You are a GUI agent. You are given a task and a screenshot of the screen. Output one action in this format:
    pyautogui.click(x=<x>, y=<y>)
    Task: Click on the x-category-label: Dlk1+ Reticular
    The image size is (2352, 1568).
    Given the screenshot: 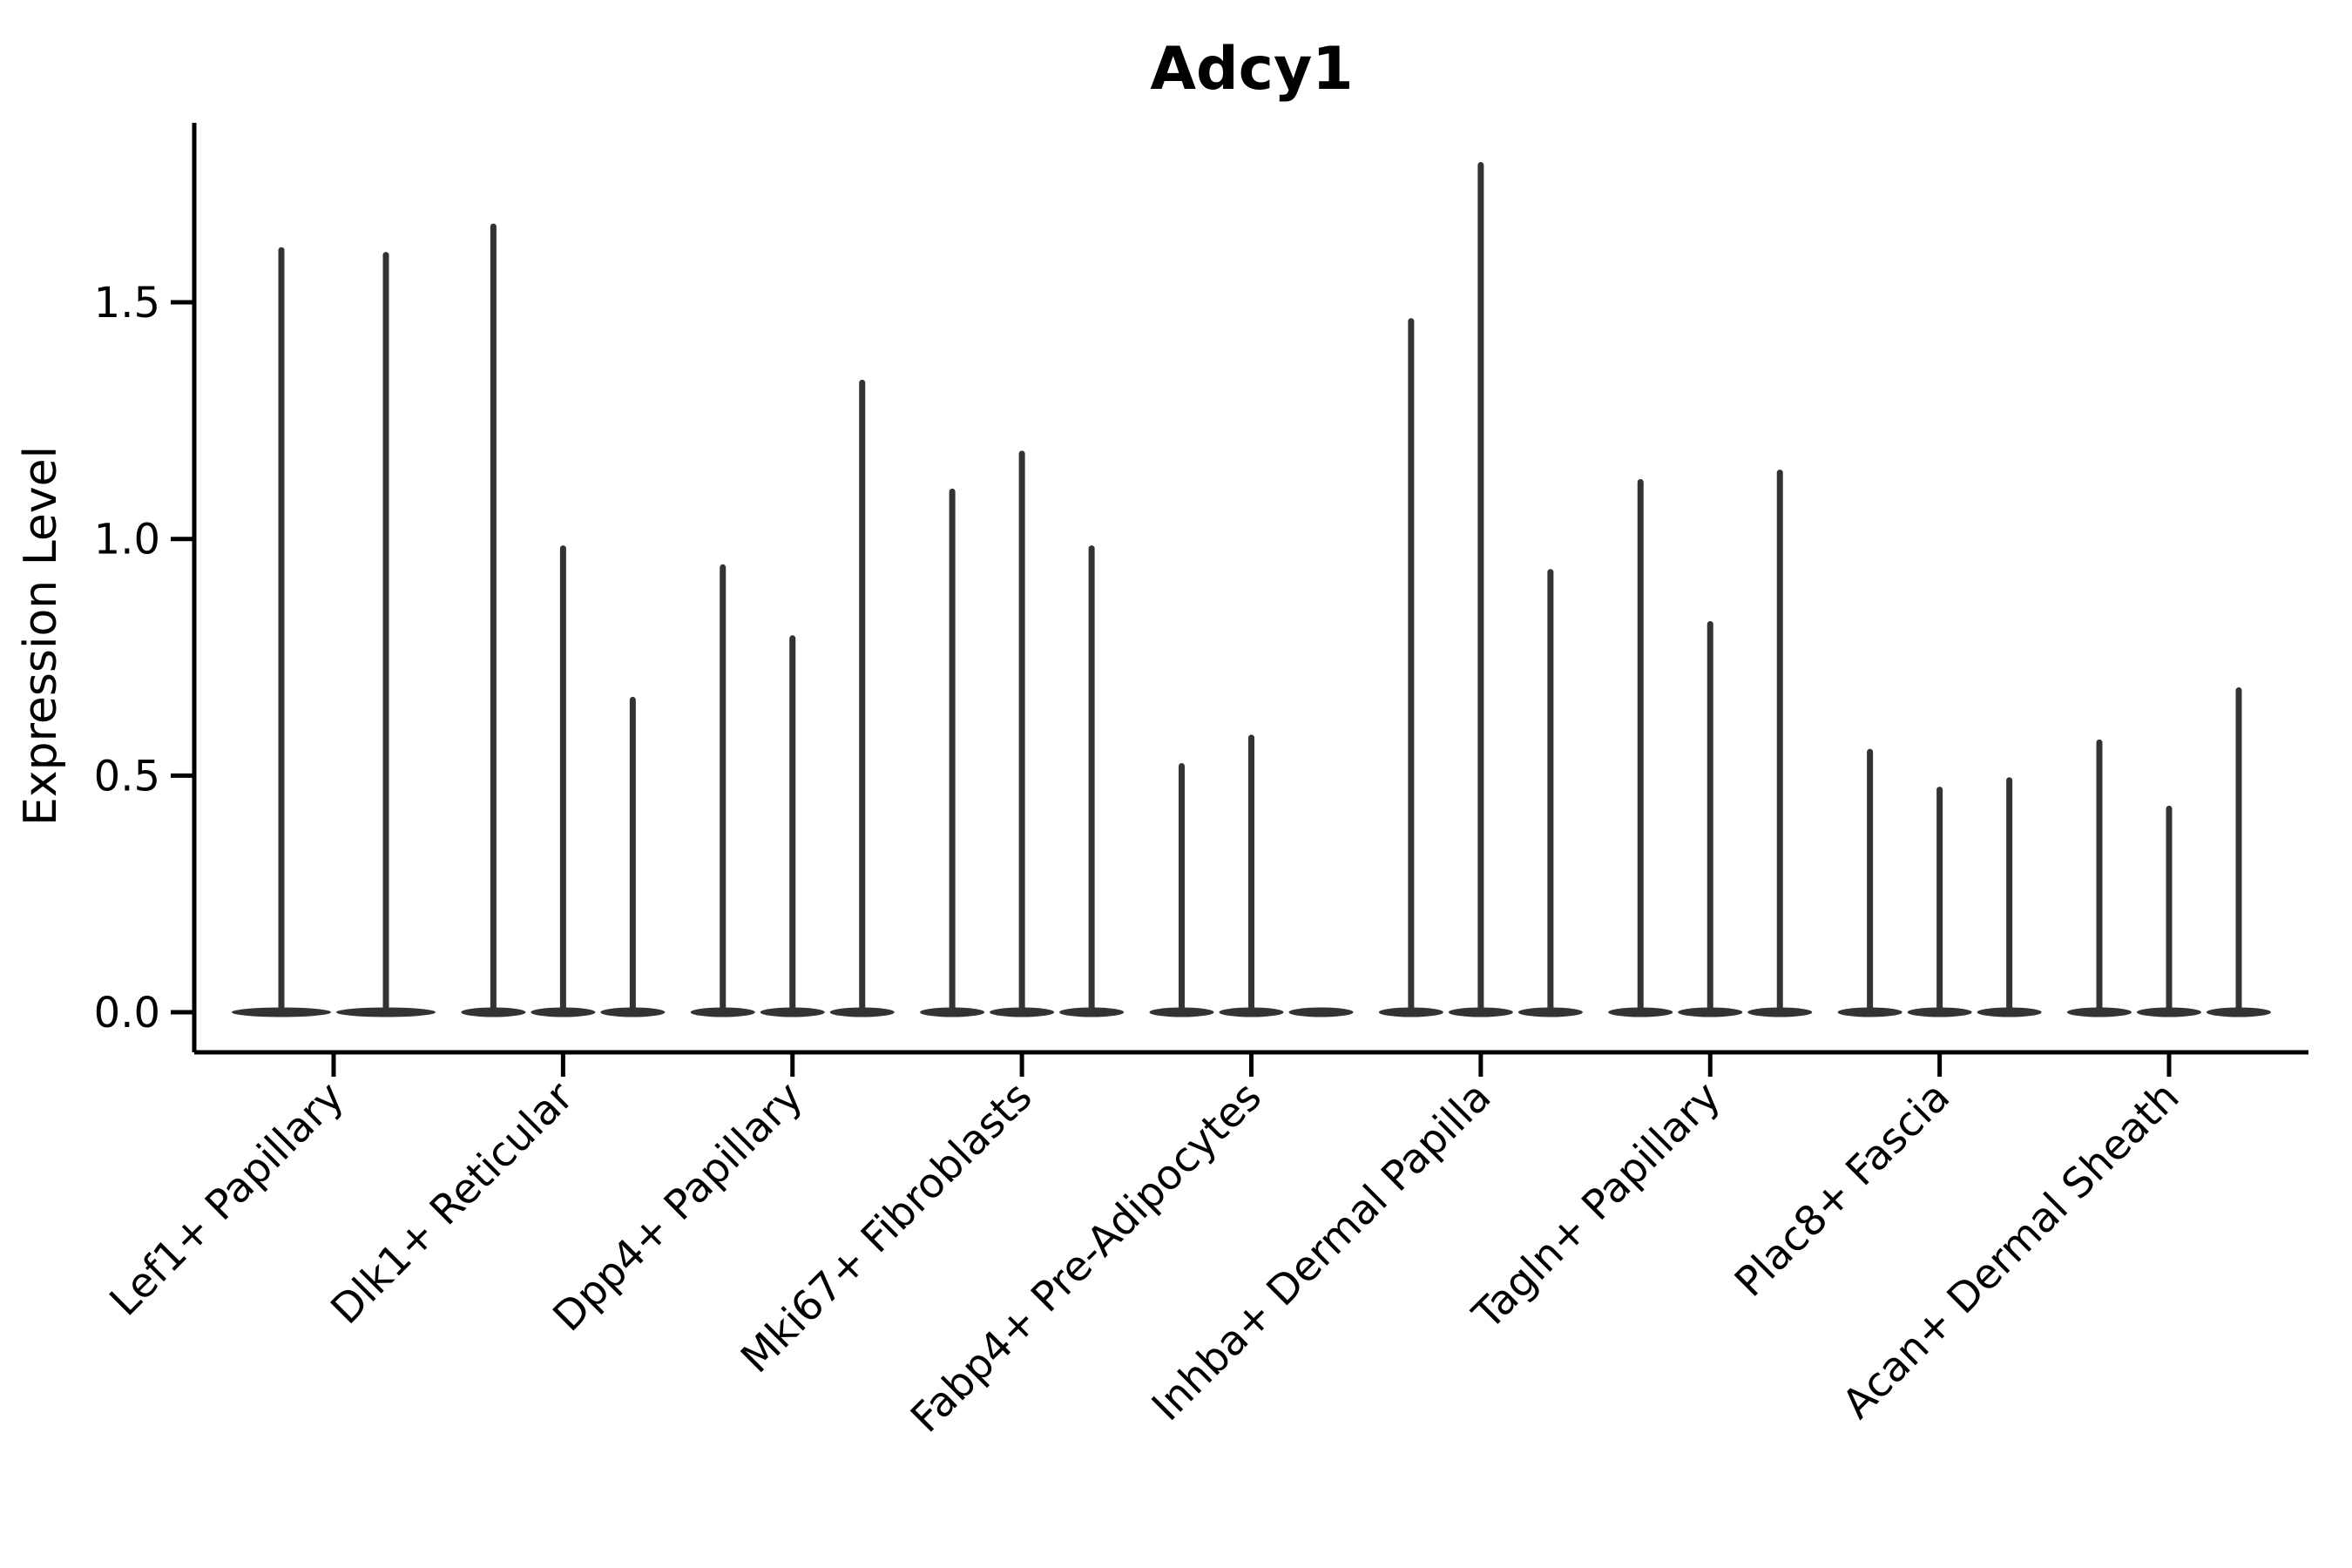 What is the action you would take?
    pyautogui.click(x=452, y=1203)
    